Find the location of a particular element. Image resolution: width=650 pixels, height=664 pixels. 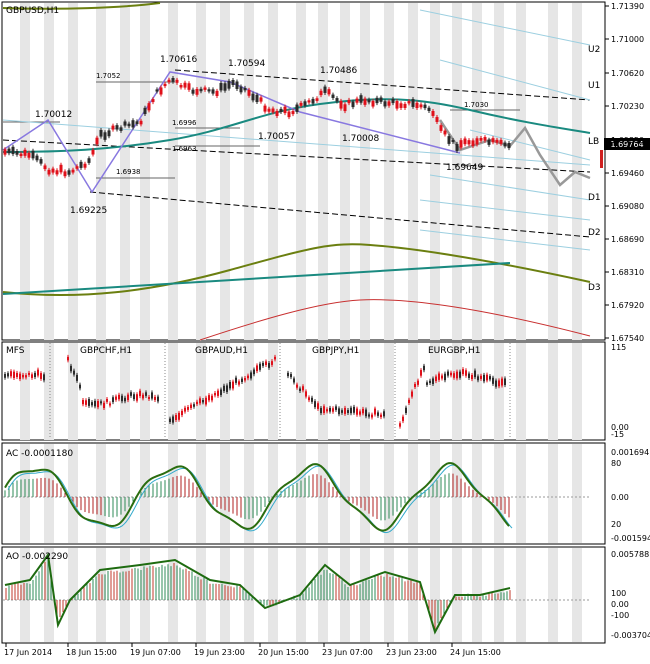

moving-average-red is located at coordinates (395, 320).